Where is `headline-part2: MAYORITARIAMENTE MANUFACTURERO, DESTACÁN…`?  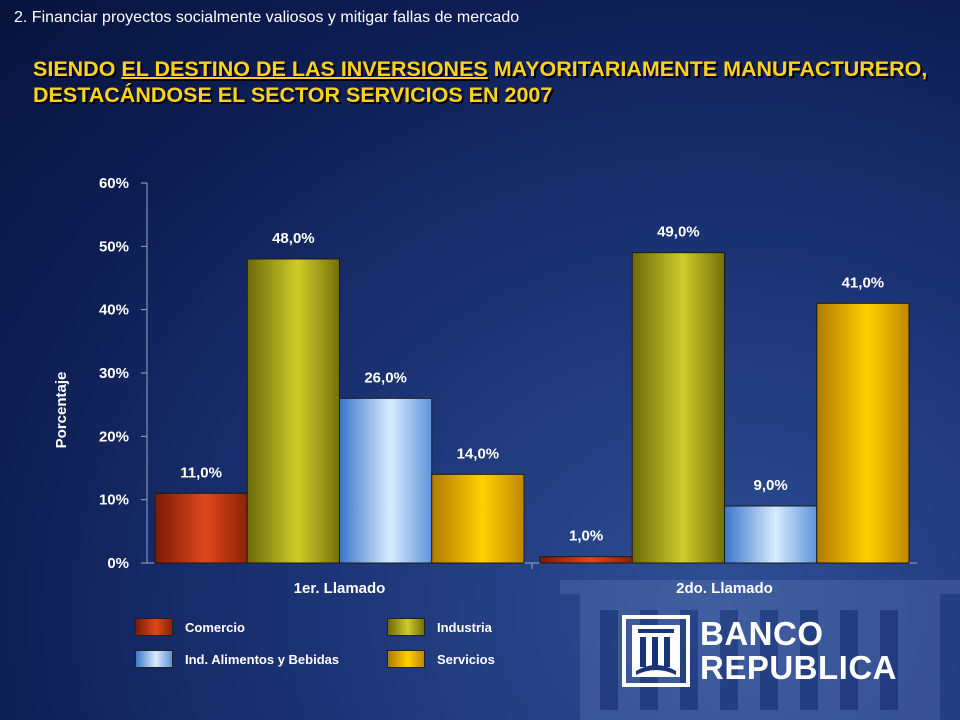 headline-part2: MAYORITARIAMENTE MANUFACTURERO, DESTACÁN… is located at coordinates (480, 82).